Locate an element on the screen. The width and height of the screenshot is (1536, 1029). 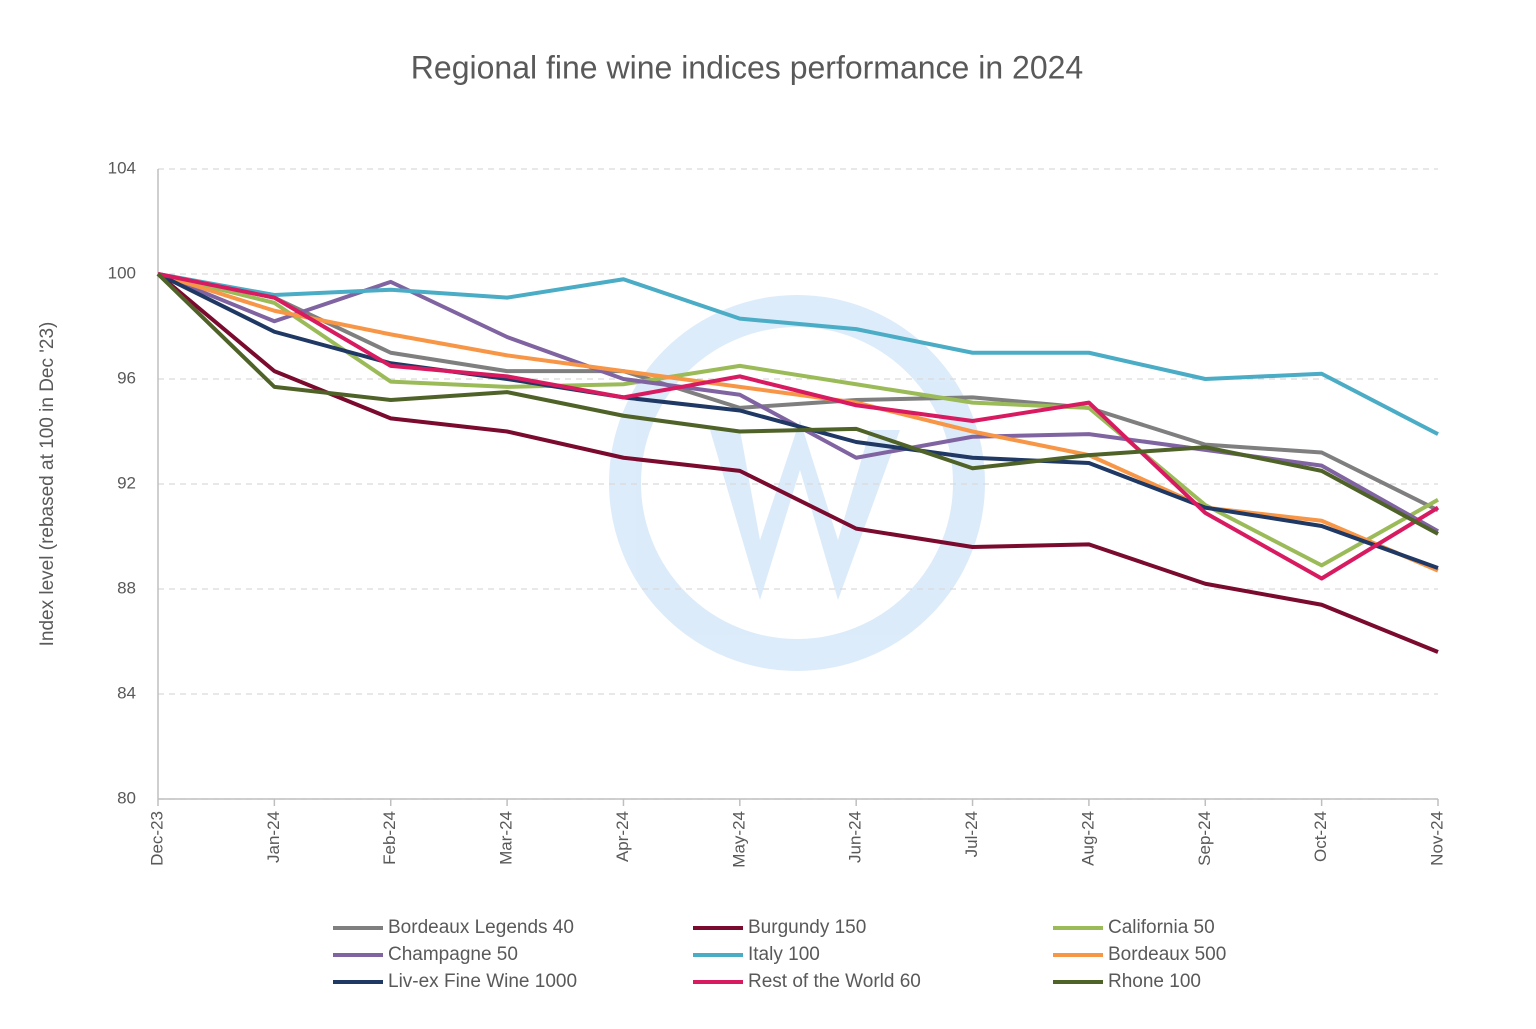
x-tick-label: Jul-24 is located at coordinates (971, 834).